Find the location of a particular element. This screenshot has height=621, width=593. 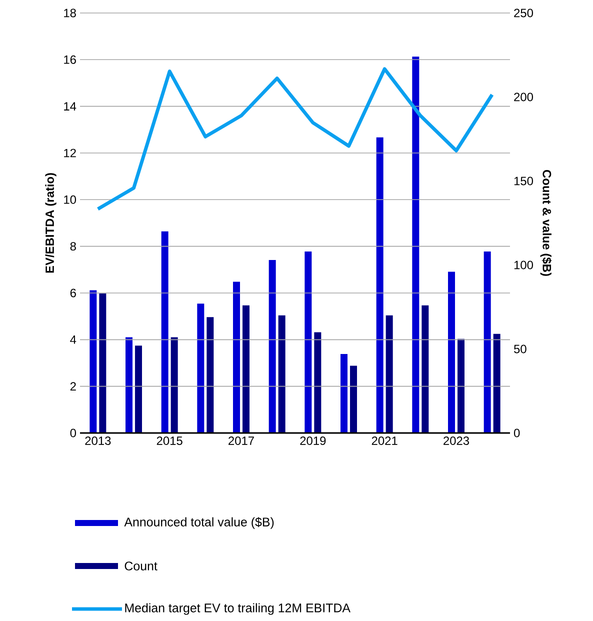

x-tick-label: 2017 is located at coordinates (241, 440).